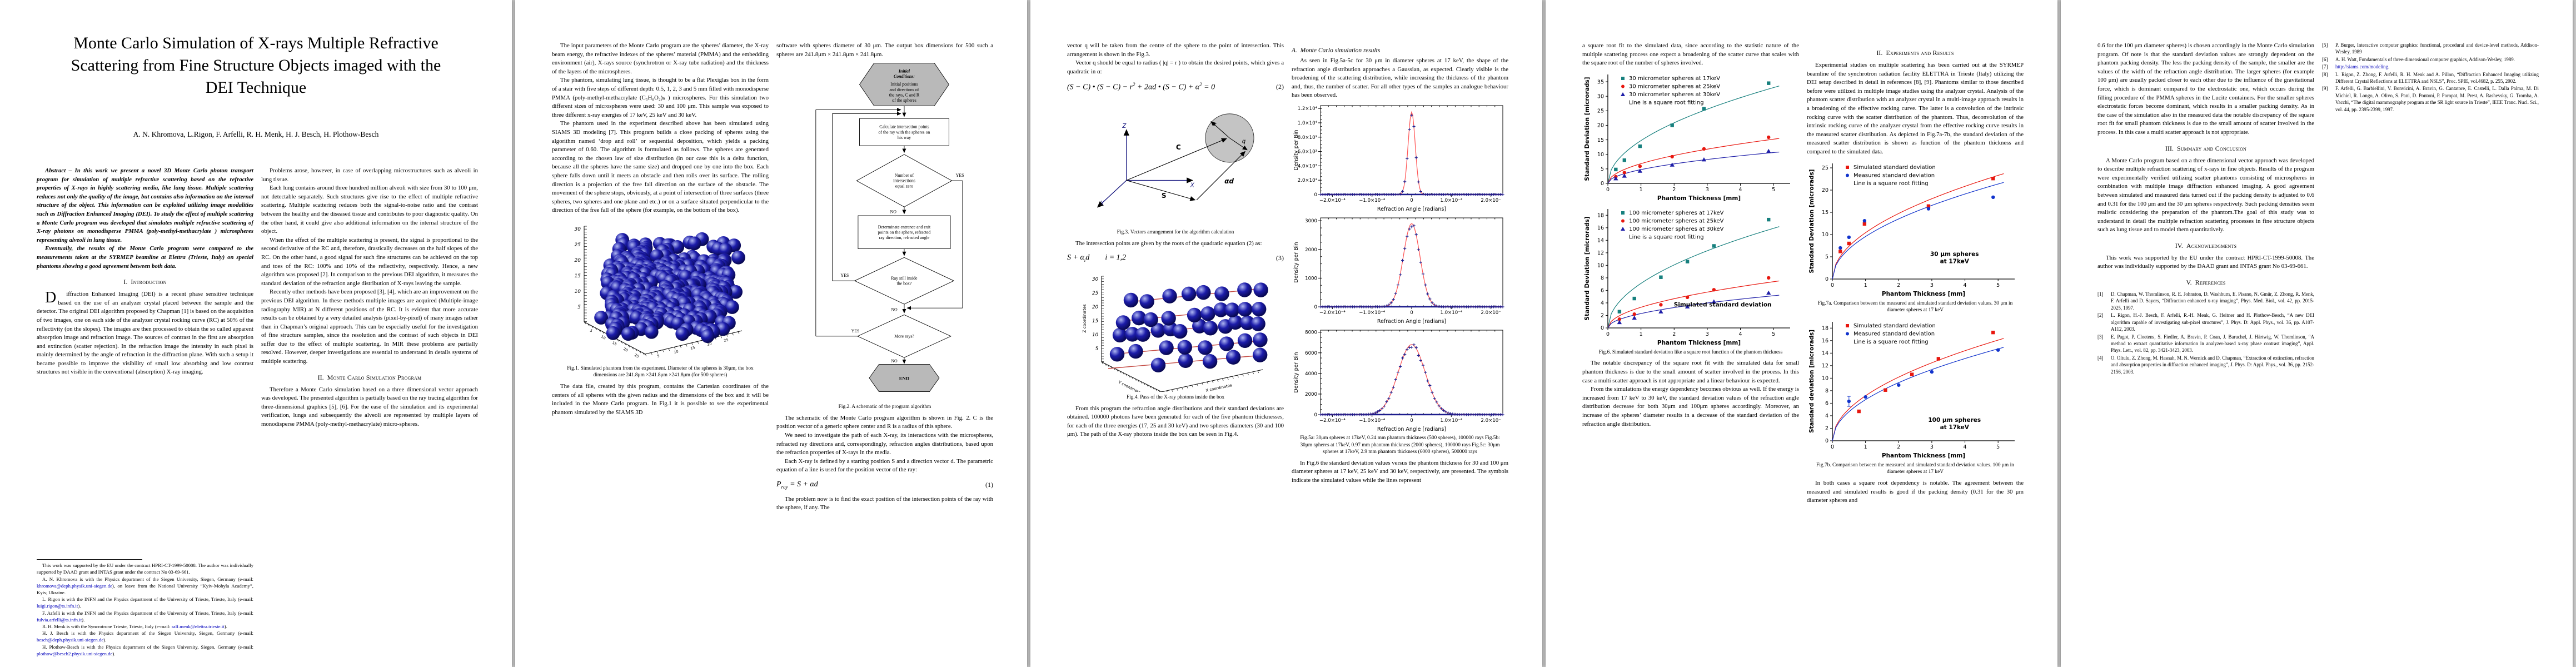  I want to click on svg-text: 10, so click(578, 292).